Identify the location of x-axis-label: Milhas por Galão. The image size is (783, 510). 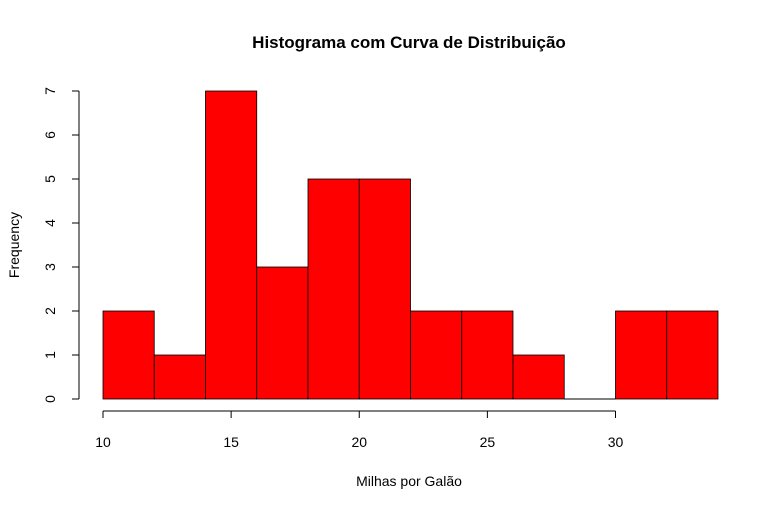
(409, 481).